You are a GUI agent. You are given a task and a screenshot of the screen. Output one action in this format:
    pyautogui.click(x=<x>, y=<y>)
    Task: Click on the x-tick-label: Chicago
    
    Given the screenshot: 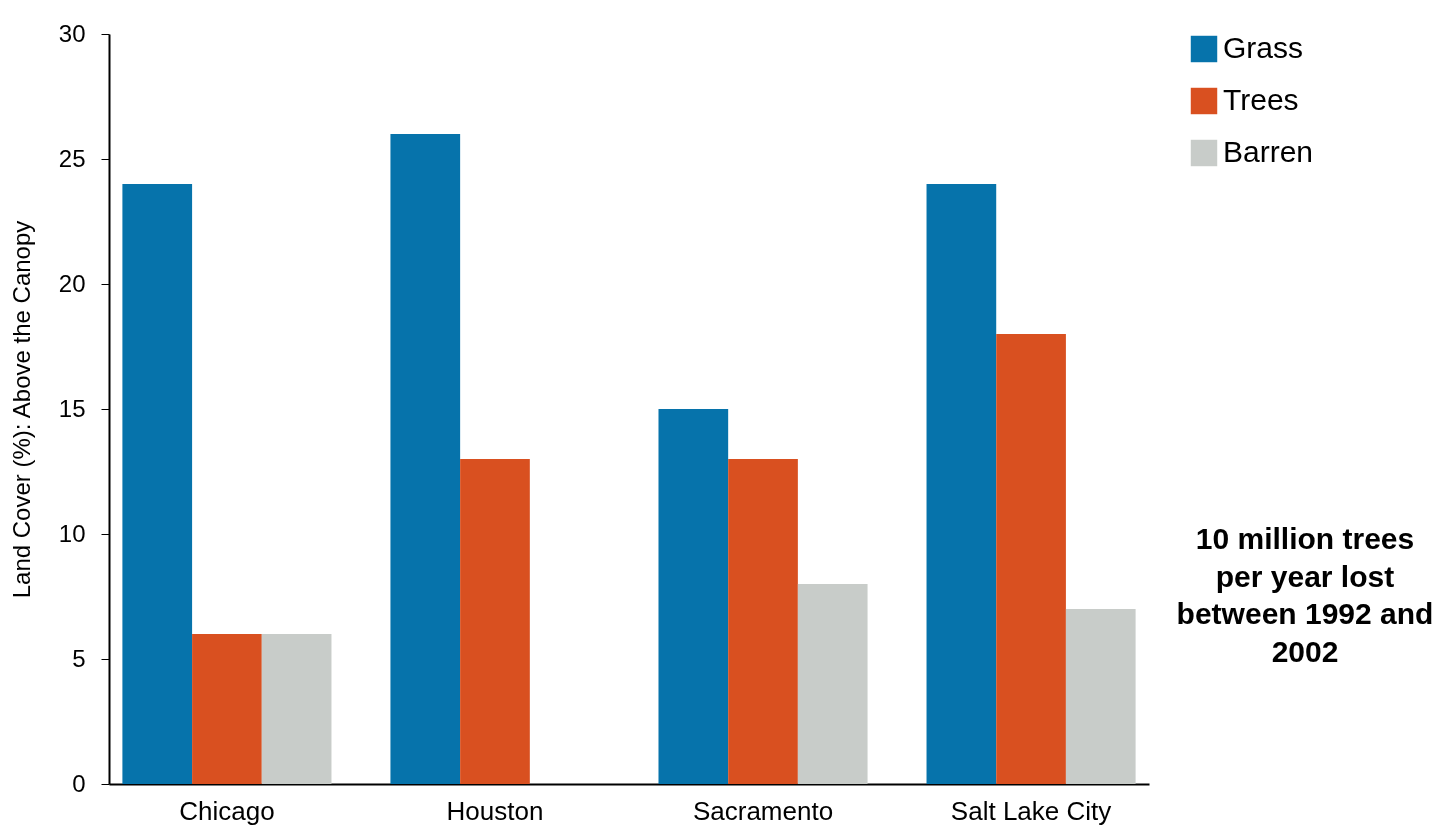 What is the action you would take?
    pyautogui.click(x=227, y=810)
    